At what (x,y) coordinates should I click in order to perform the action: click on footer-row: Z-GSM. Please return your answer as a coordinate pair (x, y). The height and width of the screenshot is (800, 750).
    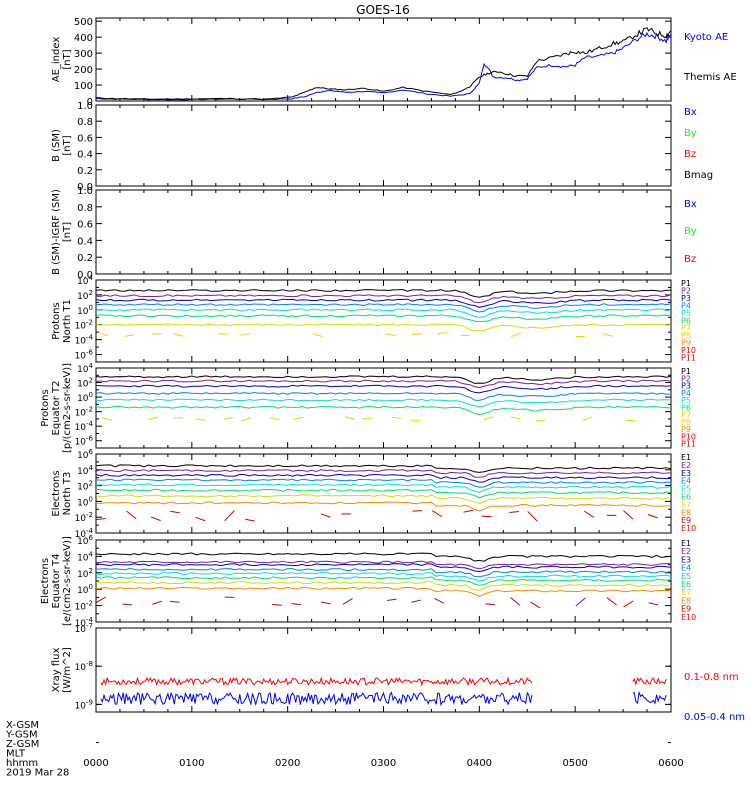
    Looking at the image, I should click on (22, 744).